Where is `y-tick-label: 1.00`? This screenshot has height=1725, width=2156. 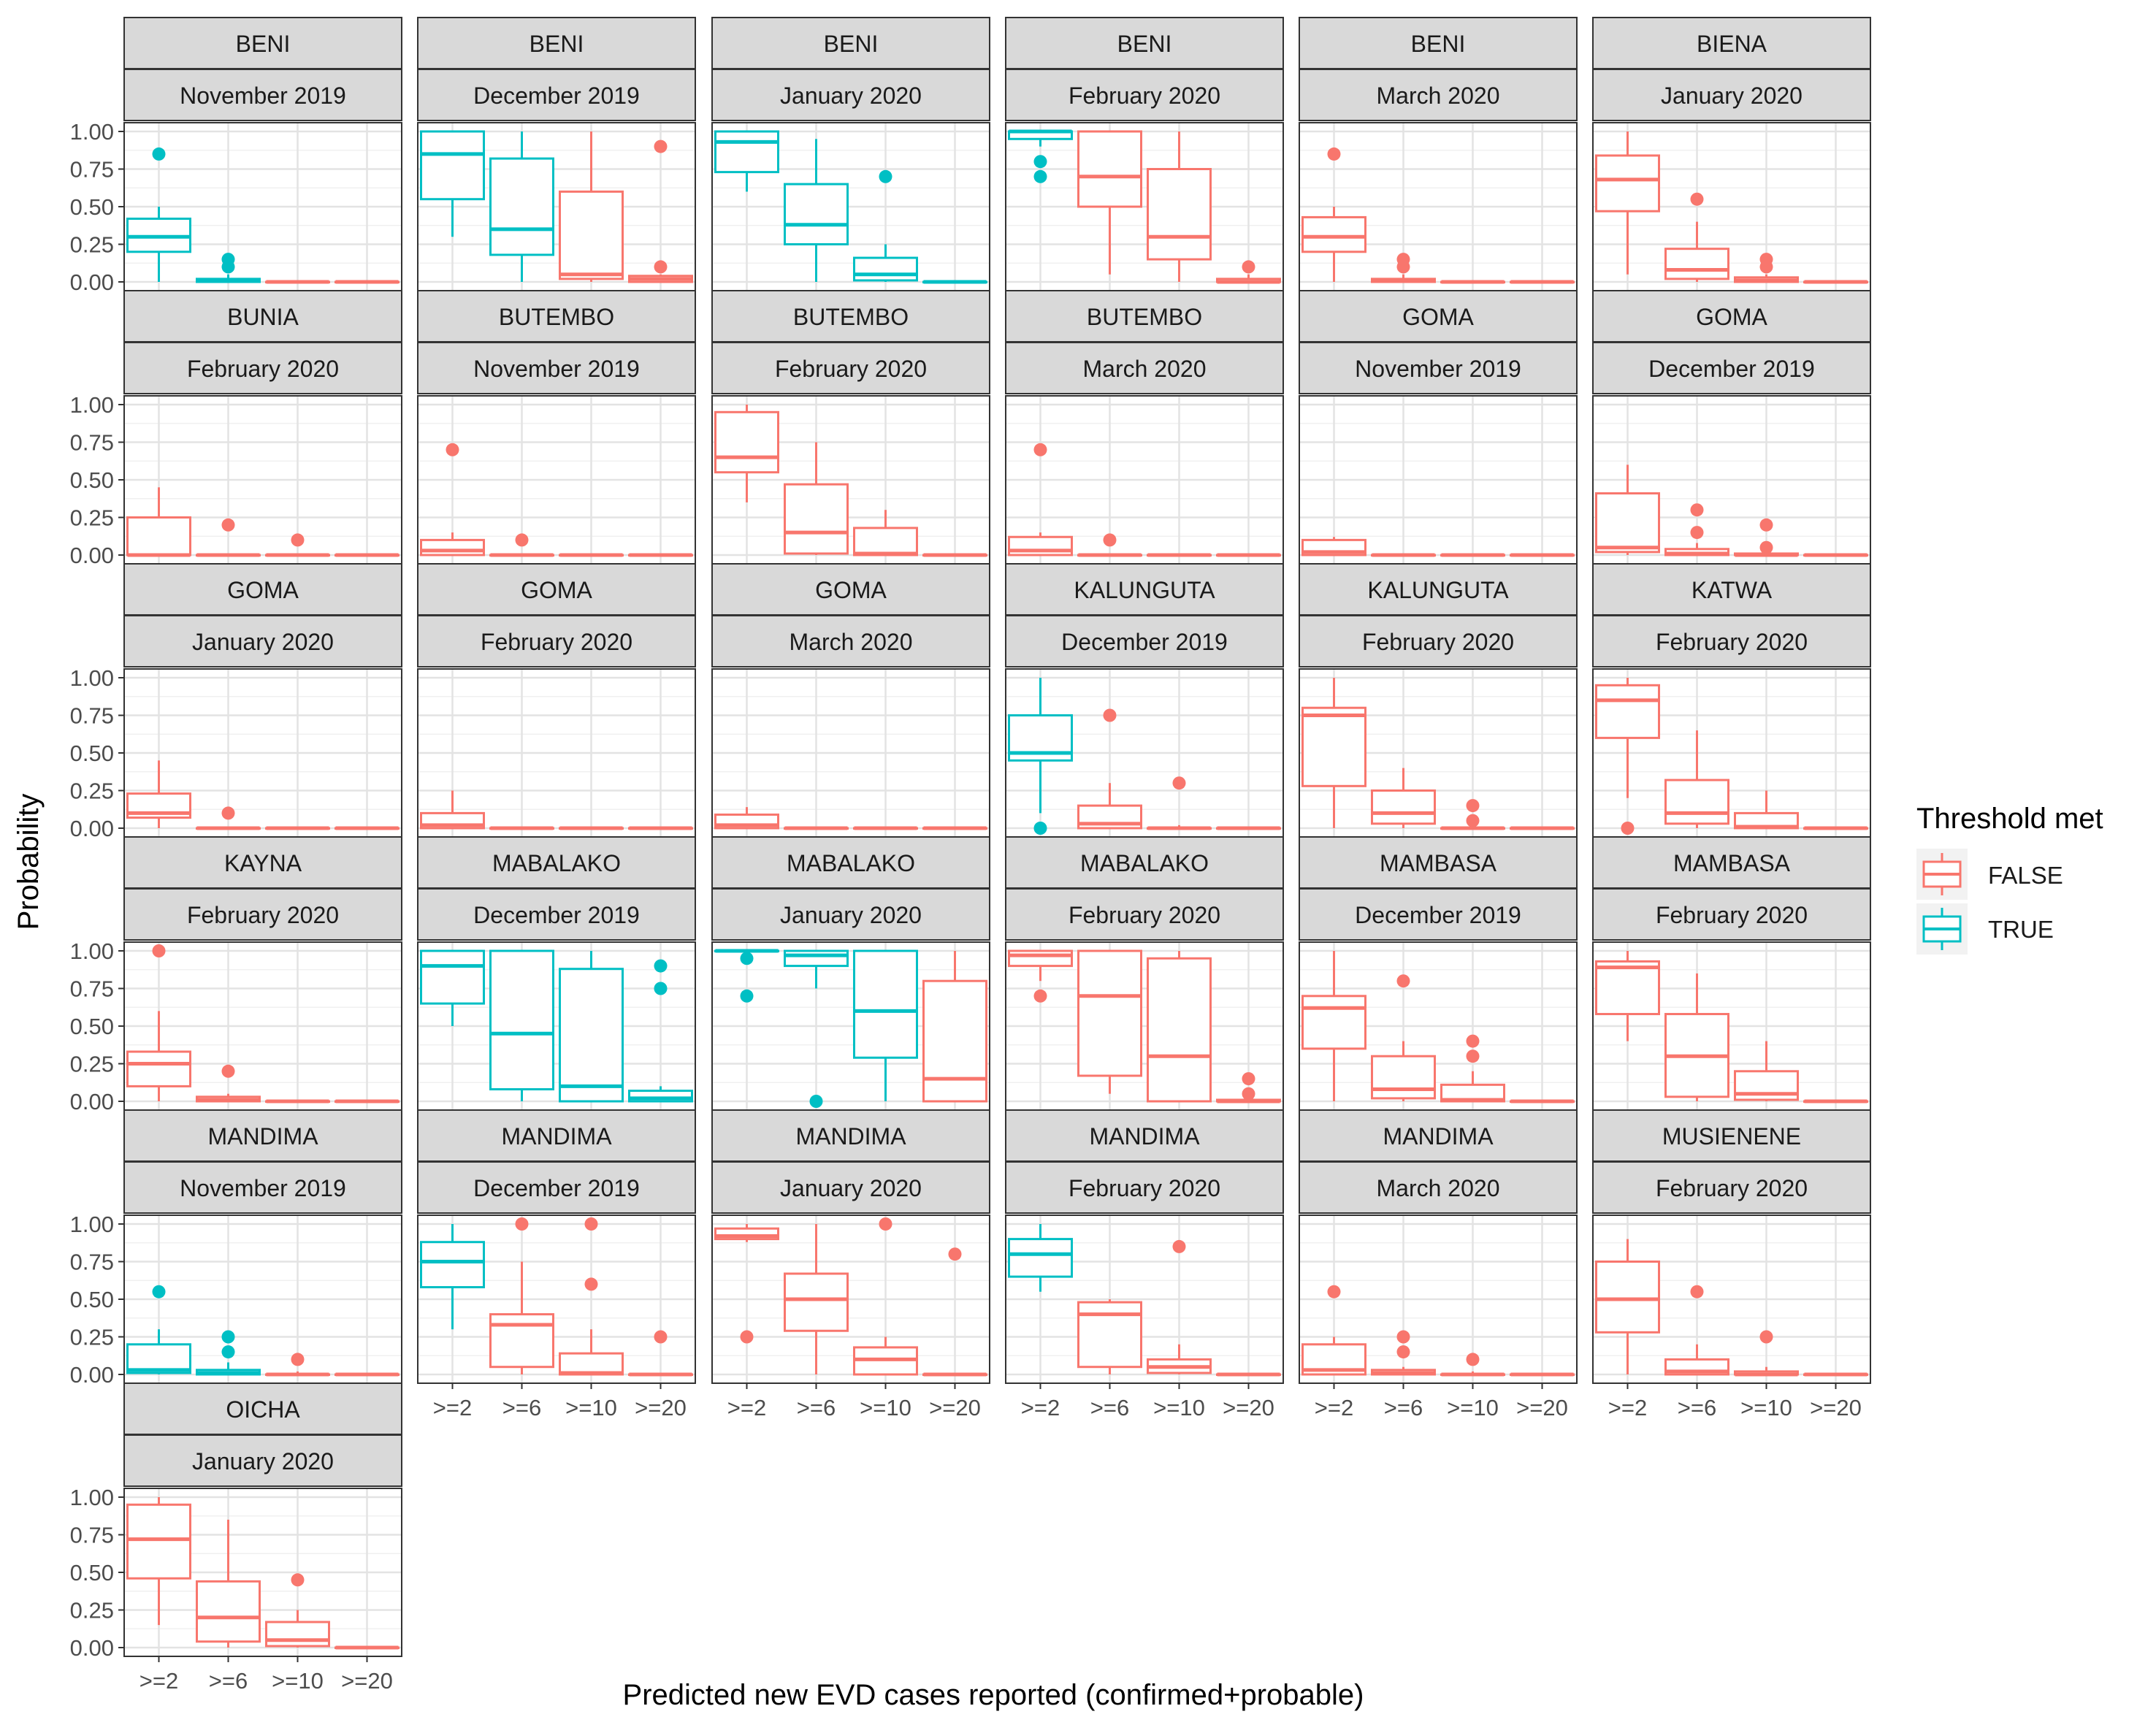 y-tick-label: 1.00 is located at coordinates (92, 1497).